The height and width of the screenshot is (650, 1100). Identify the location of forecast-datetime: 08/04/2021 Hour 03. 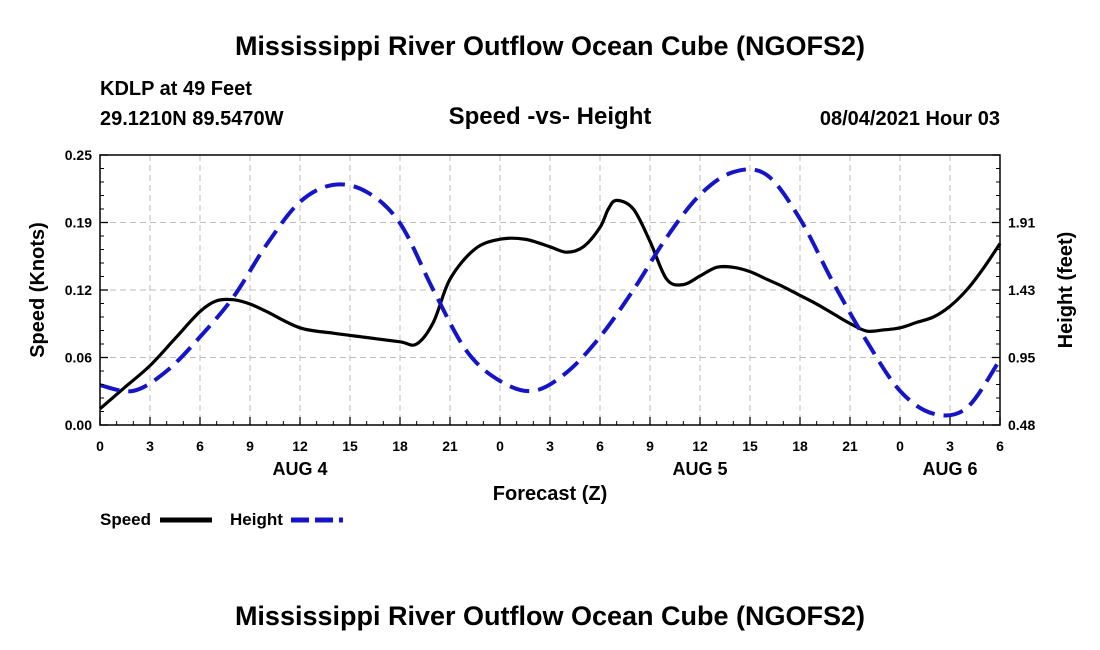
(910, 119).